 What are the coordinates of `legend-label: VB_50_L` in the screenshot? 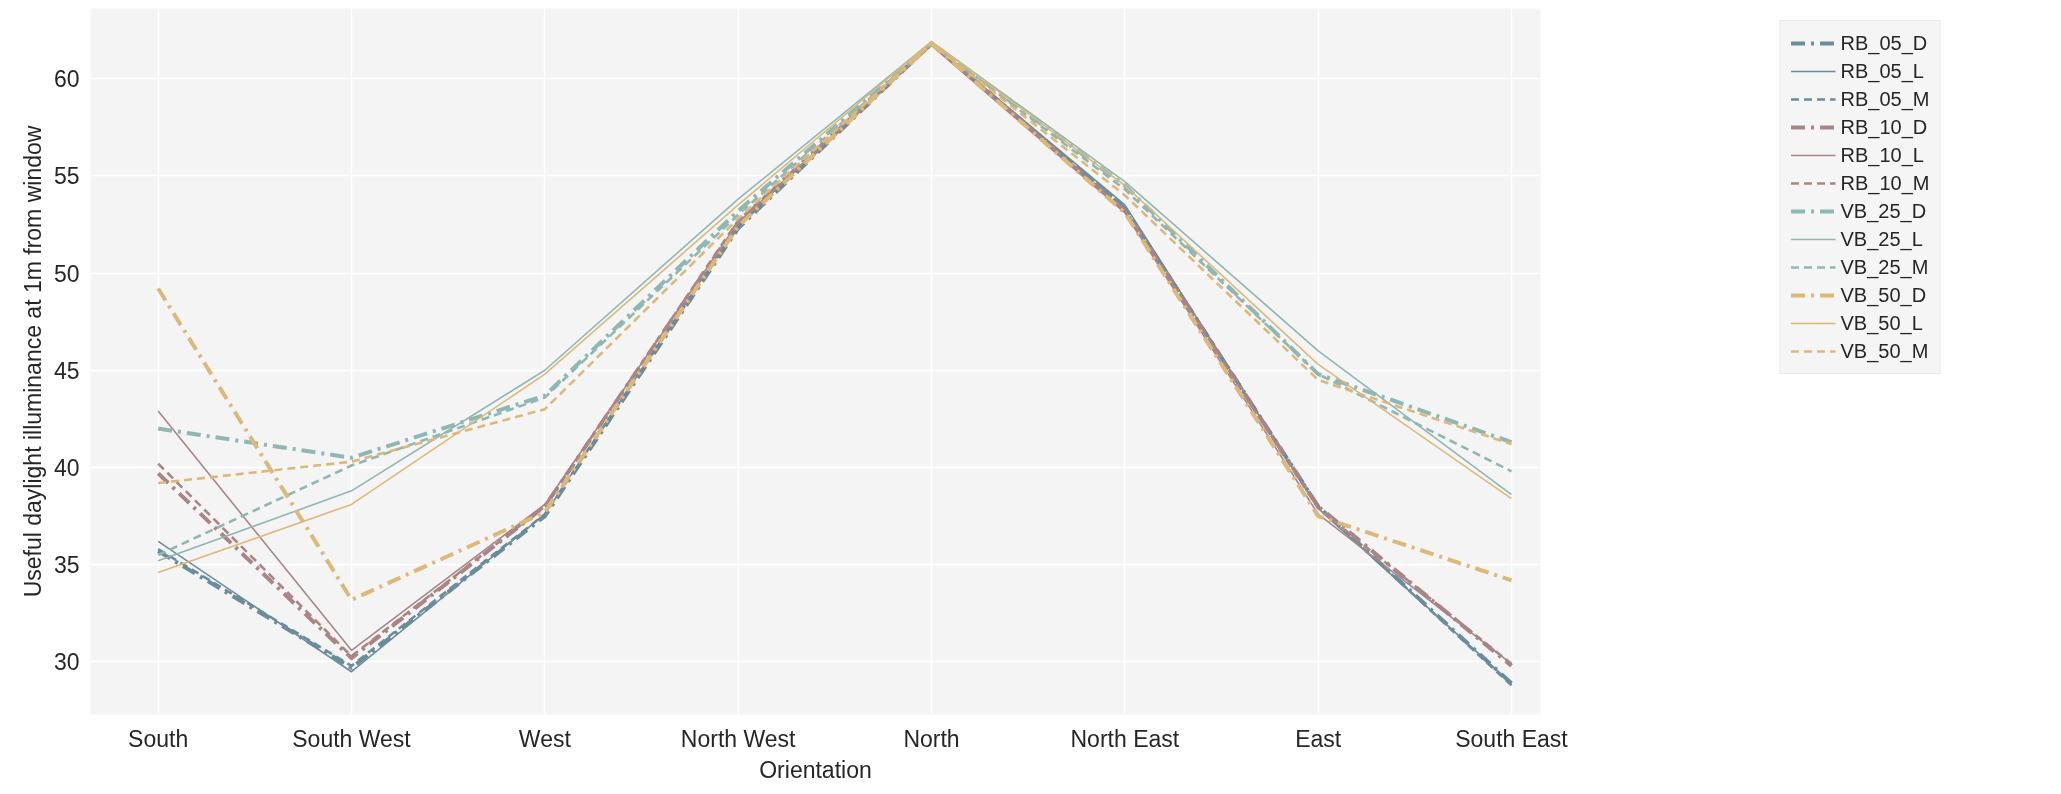 It's located at (1881, 323).